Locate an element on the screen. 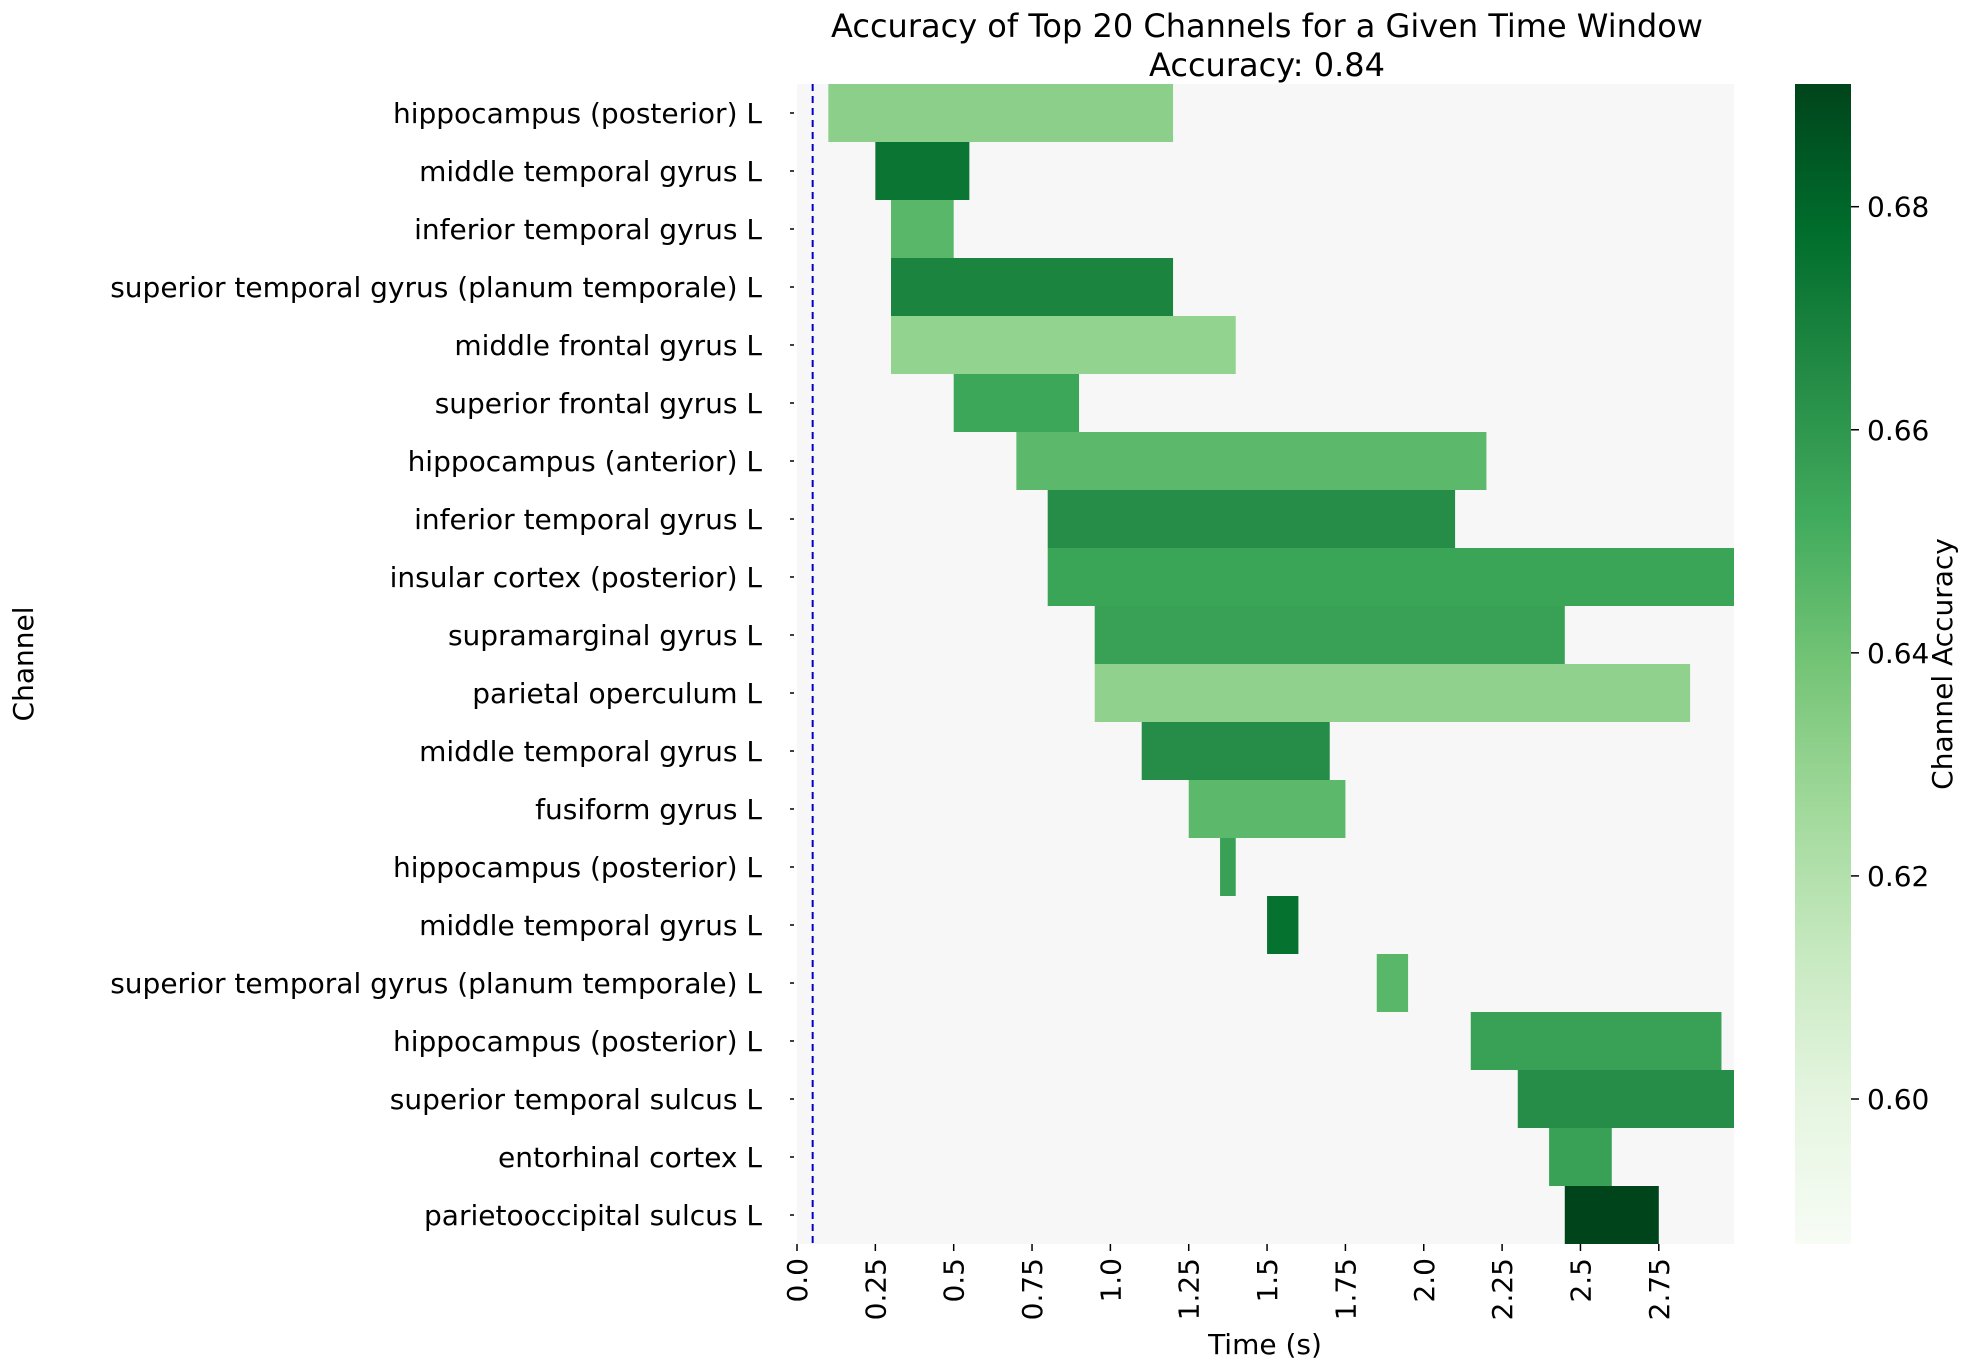 This screenshot has height=1366, width=1963. y-tick-label: middle frontal gyrus L is located at coordinates (608, 345).